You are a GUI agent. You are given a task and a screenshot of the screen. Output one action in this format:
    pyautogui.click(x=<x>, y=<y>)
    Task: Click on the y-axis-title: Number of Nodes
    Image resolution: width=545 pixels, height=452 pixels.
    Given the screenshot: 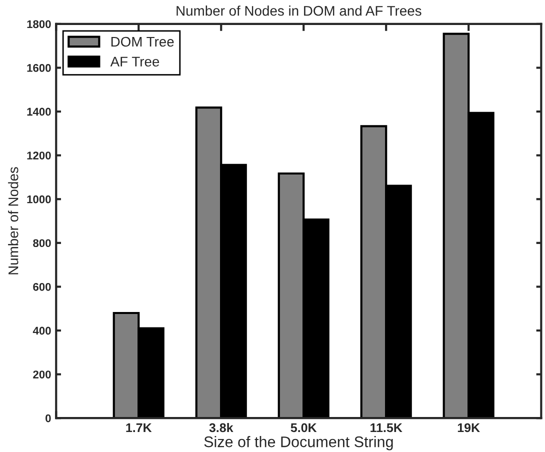 What is the action you would take?
    pyautogui.click(x=13, y=220)
    